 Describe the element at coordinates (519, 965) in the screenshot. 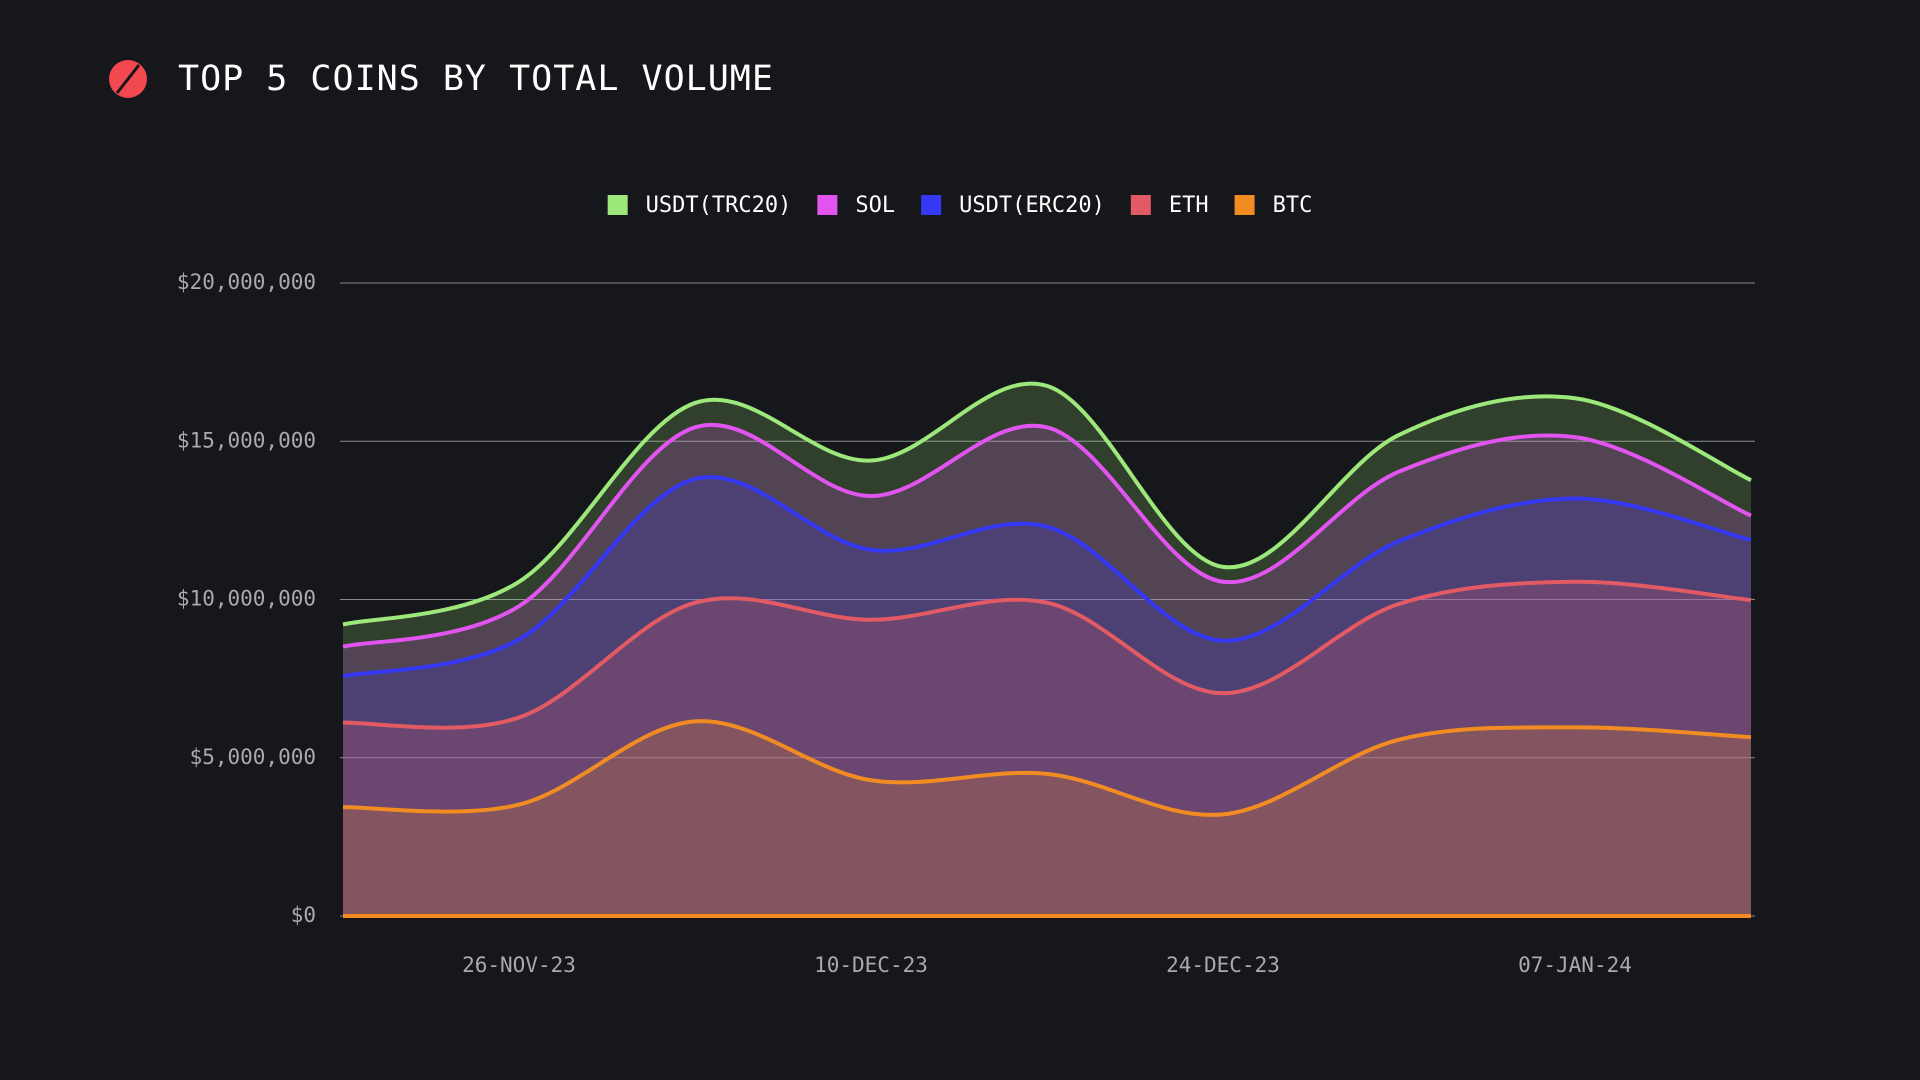

I see `x-tick-label: 26-NOV-23` at that location.